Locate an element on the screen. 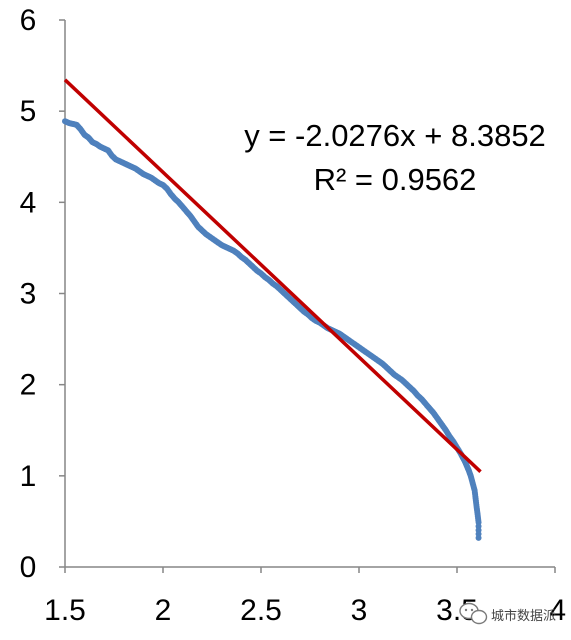 Image resolution: width=571 pixels, height=640 pixels. y-tick-label: 3 is located at coordinates (28, 294).